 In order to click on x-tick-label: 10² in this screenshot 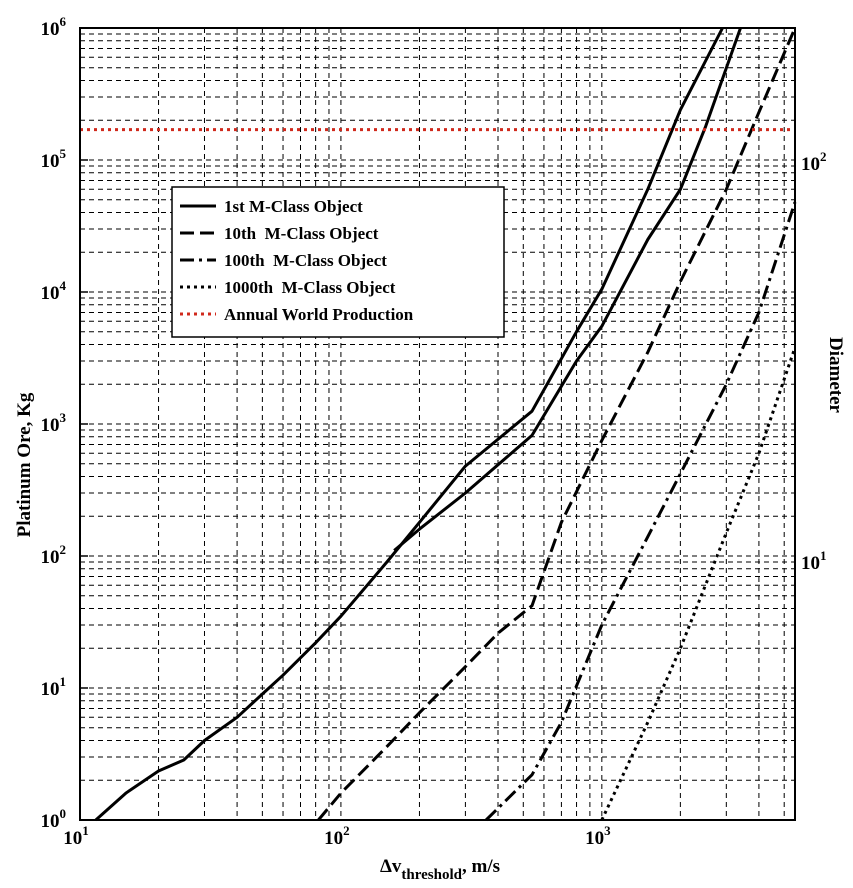, I will do `click(337, 836)`.